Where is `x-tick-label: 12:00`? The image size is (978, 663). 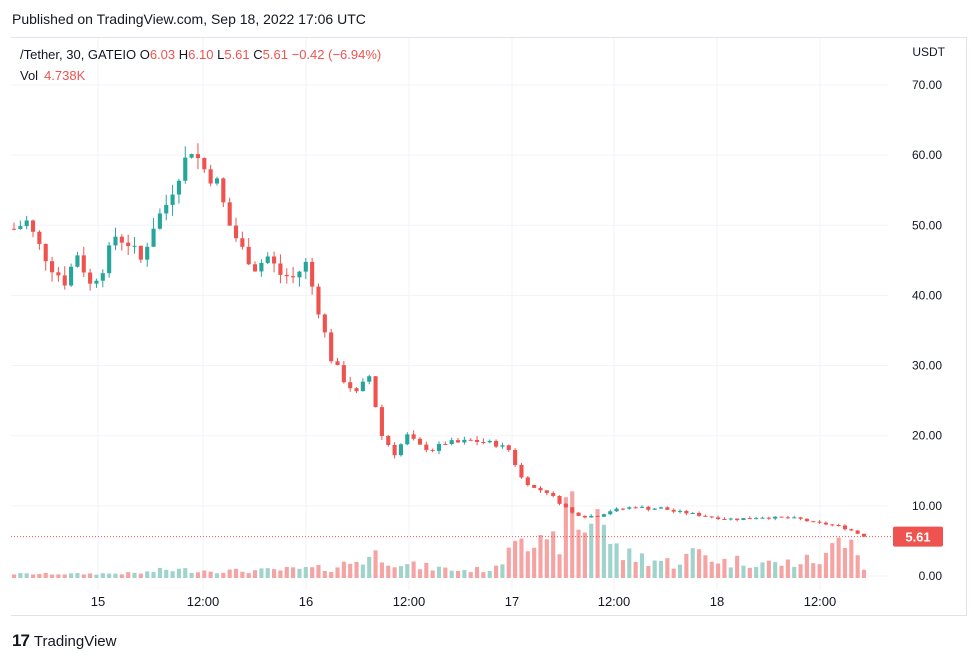
x-tick-label: 12:00 is located at coordinates (820, 601).